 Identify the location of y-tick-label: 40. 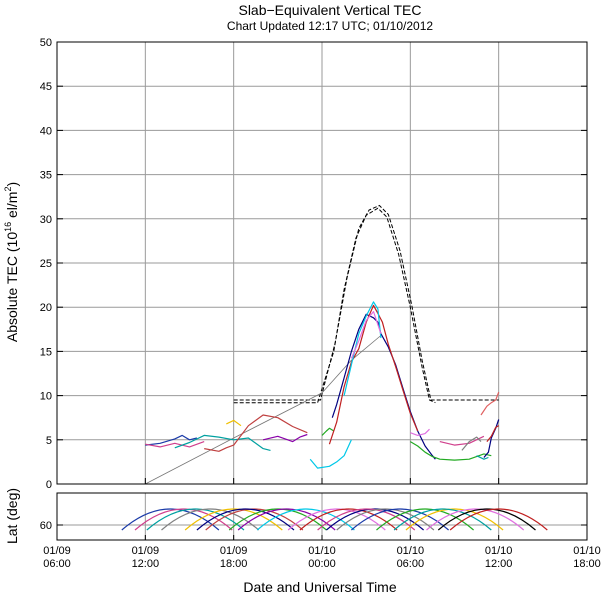
(46, 131).